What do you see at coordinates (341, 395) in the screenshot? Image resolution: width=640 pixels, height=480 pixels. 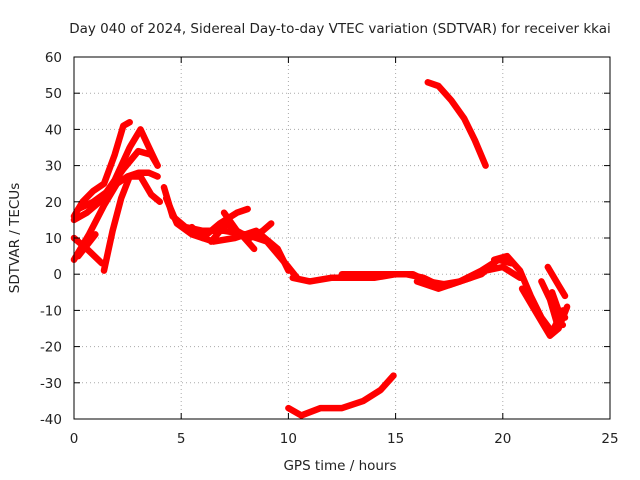 I see `sdtvar-series-track-u` at bounding box center [341, 395].